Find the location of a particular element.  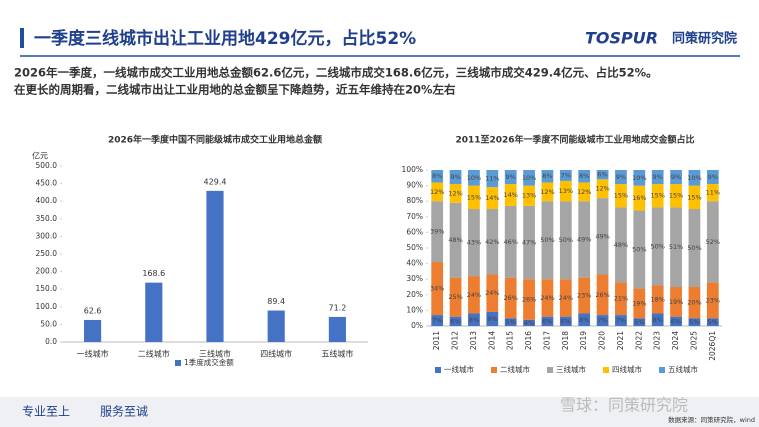

y-axis-label: 亿元 is located at coordinates (40, 156).